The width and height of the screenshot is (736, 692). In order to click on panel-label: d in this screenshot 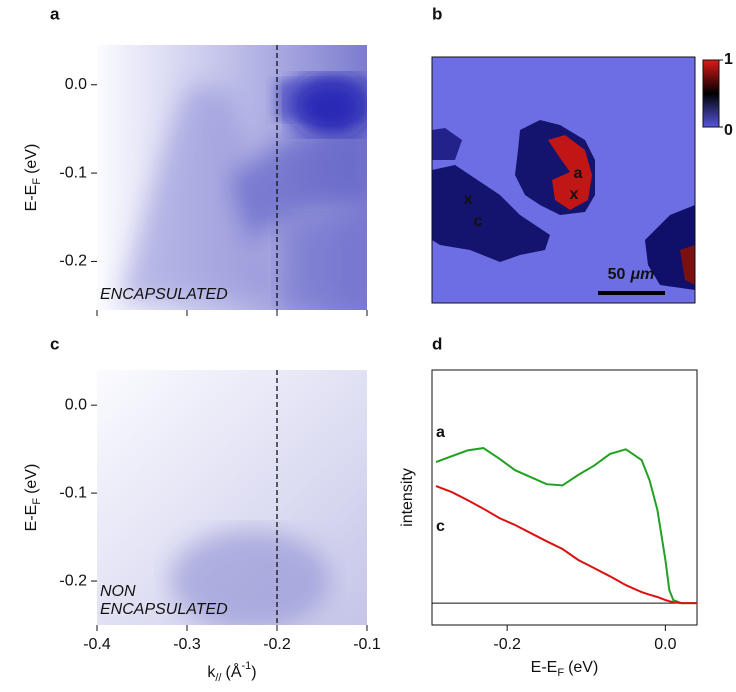, I will do `click(437, 343)`.